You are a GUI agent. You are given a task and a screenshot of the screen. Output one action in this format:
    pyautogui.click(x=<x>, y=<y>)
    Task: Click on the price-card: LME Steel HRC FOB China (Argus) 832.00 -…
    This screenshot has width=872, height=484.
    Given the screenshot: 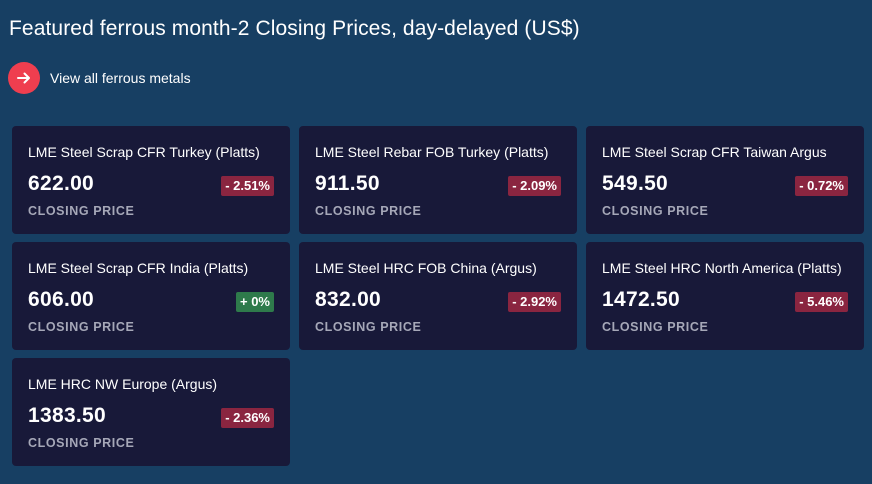 What is the action you would take?
    pyautogui.click(x=438, y=296)
    